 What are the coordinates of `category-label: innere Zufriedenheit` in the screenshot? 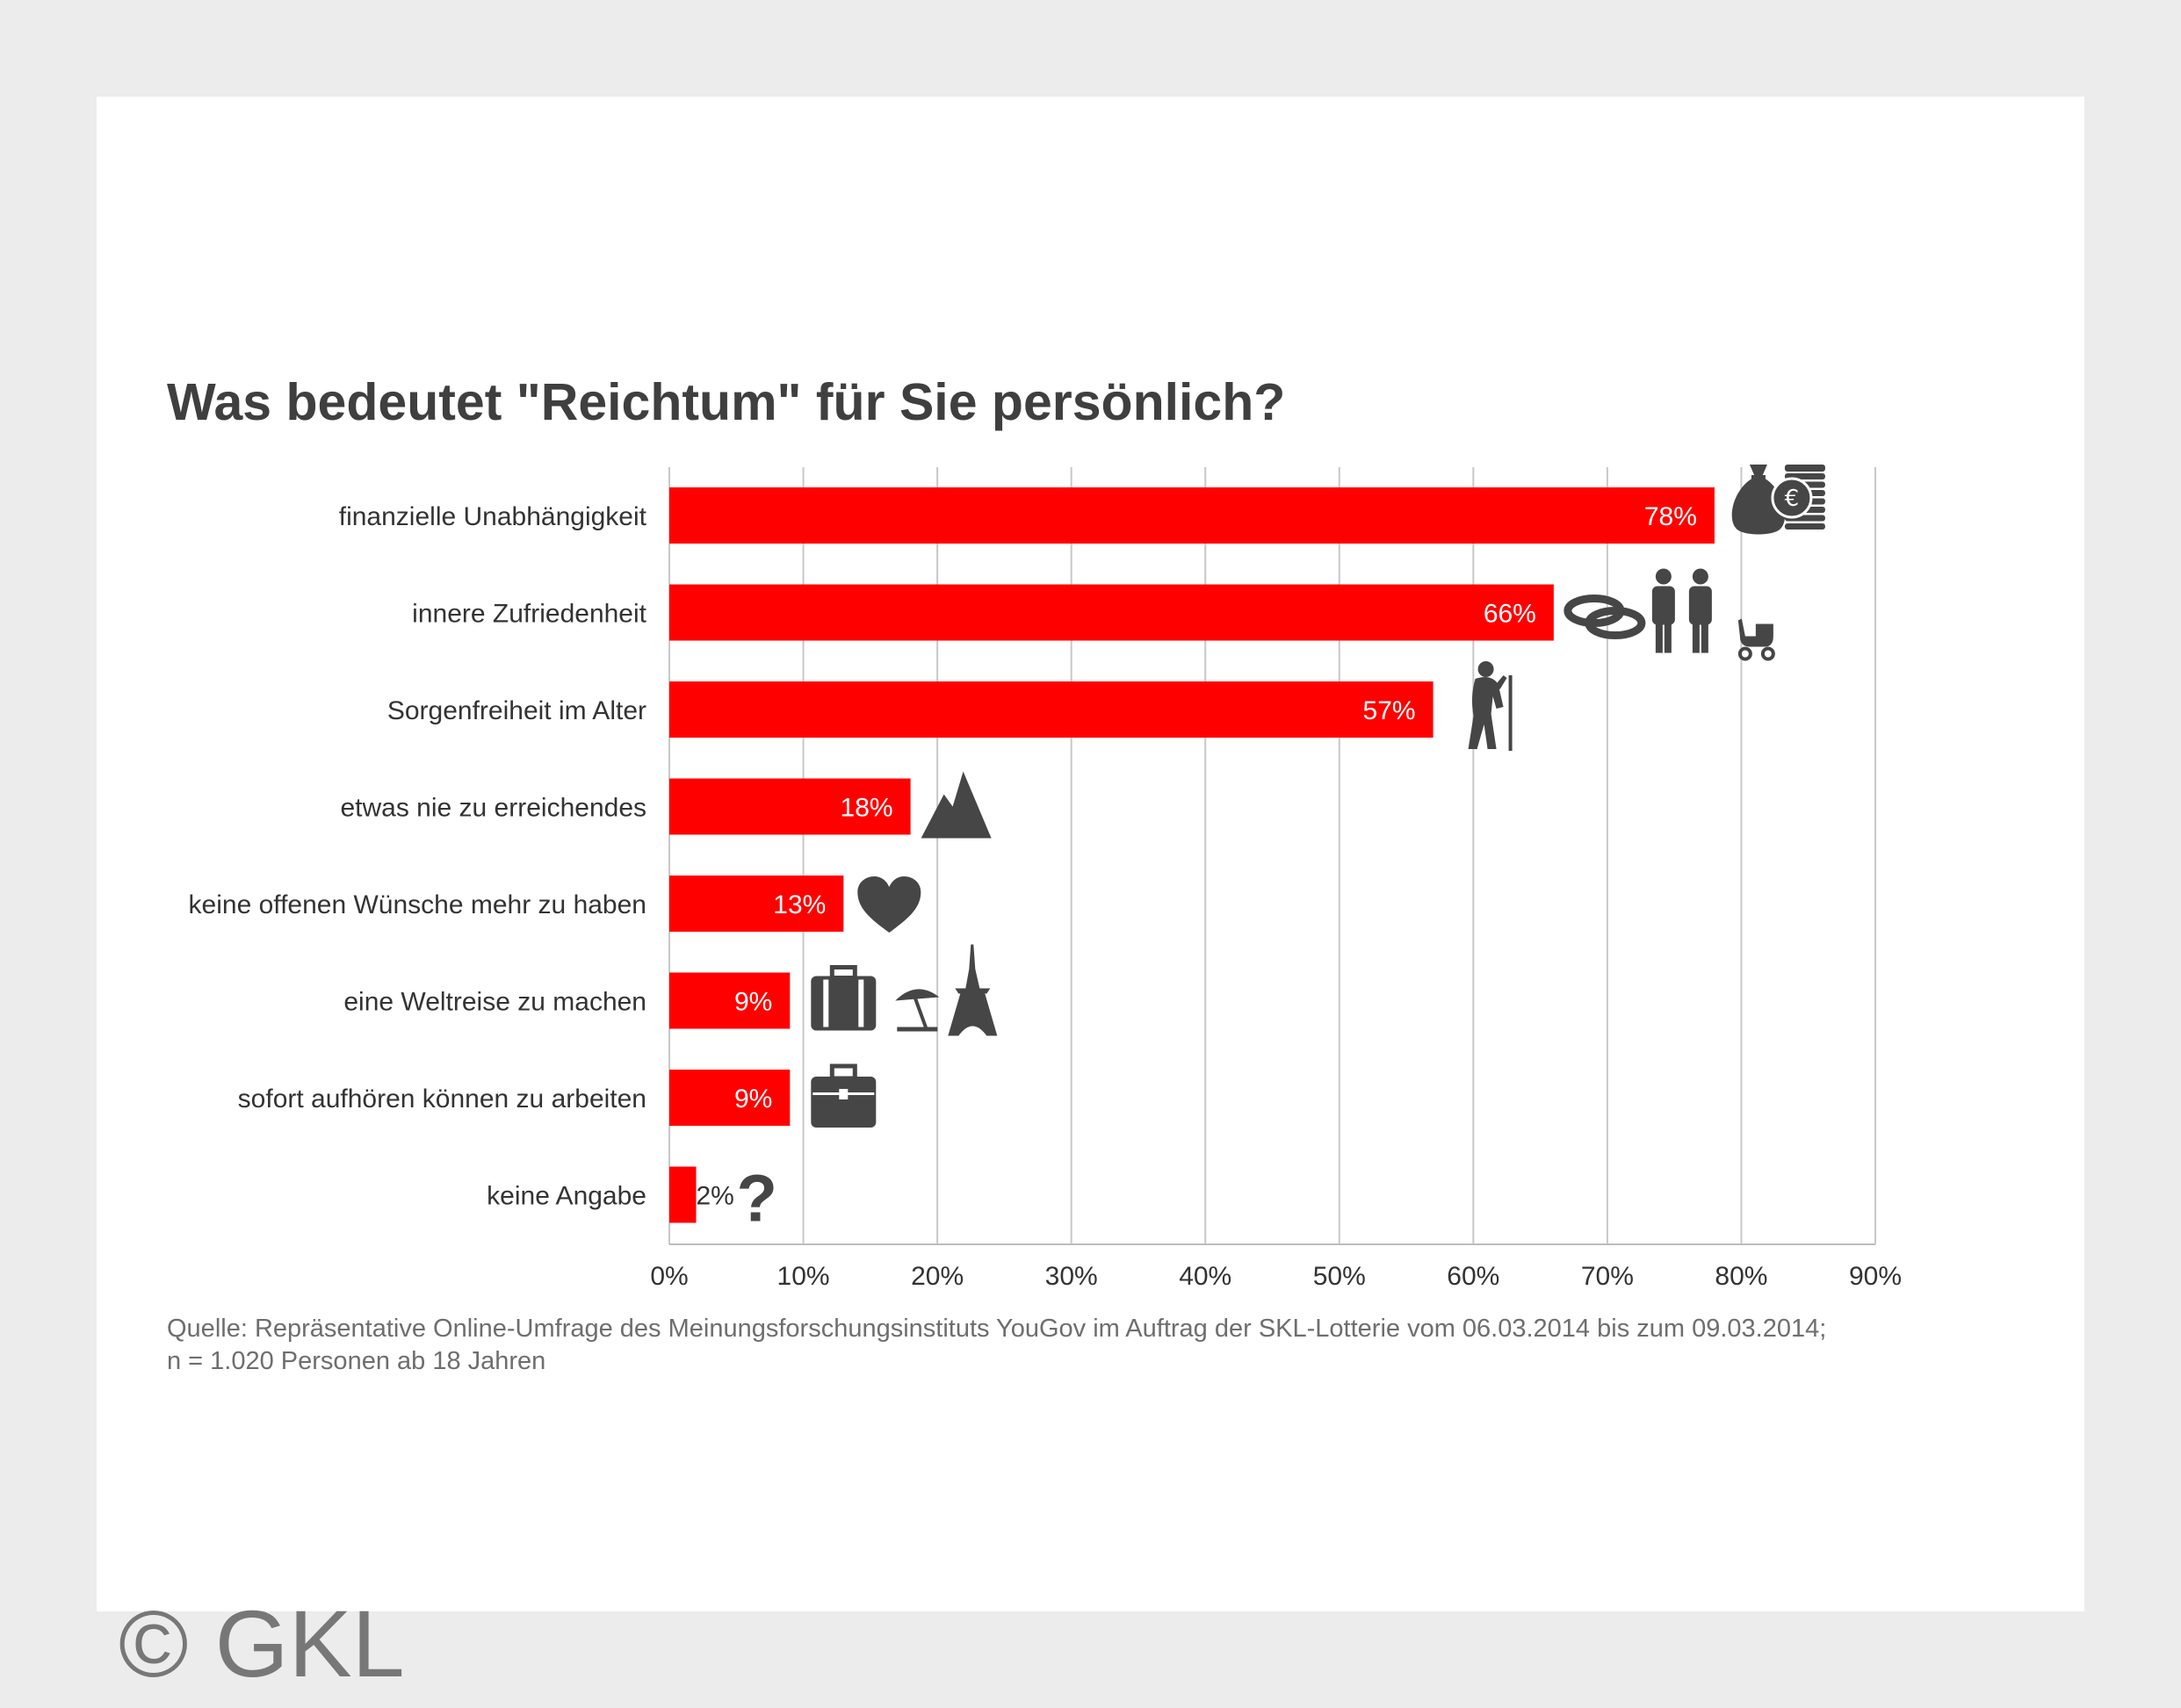 It's located at (529, 614).